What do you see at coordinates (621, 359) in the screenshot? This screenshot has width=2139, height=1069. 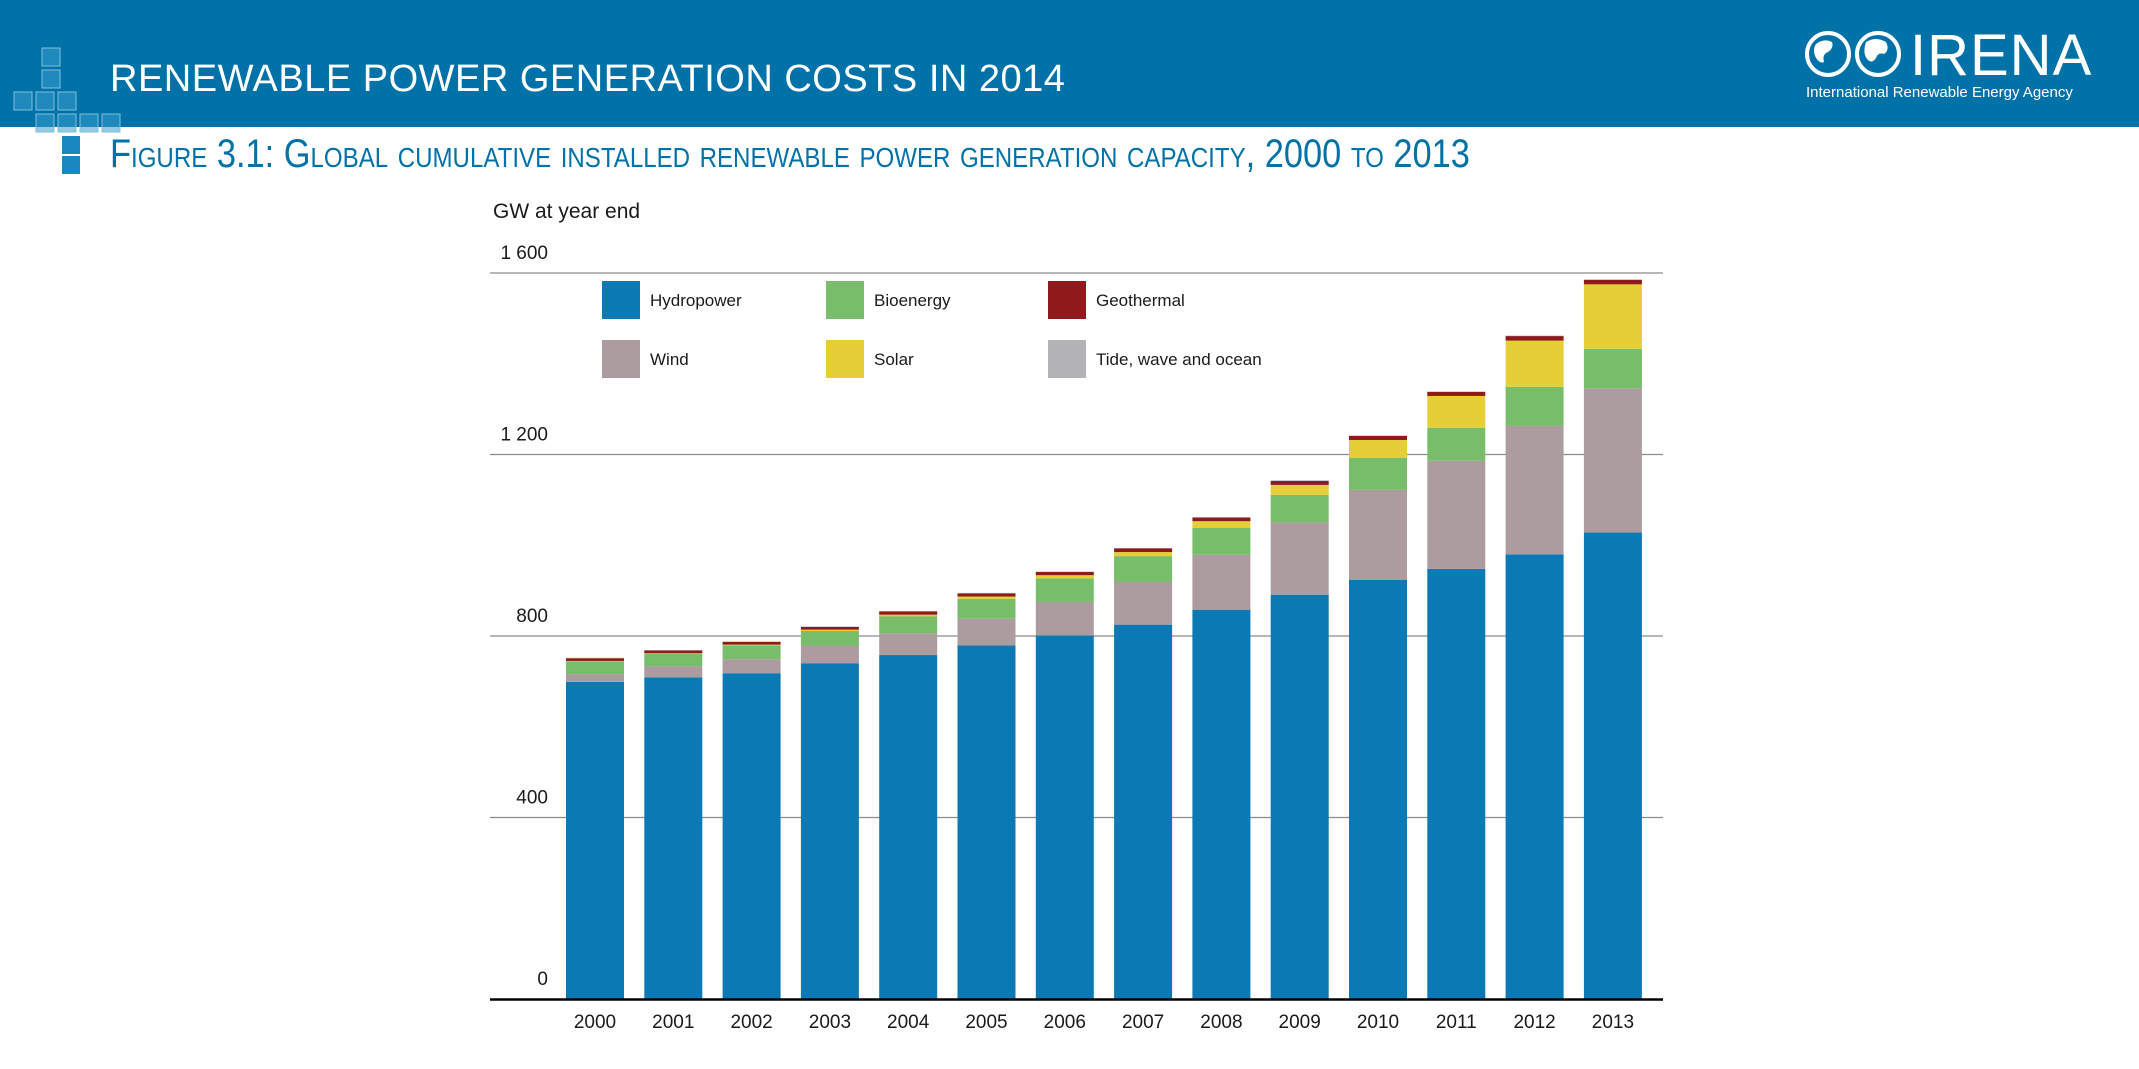 I see `legend-swatch-wind` at bounding box center [621, 359].